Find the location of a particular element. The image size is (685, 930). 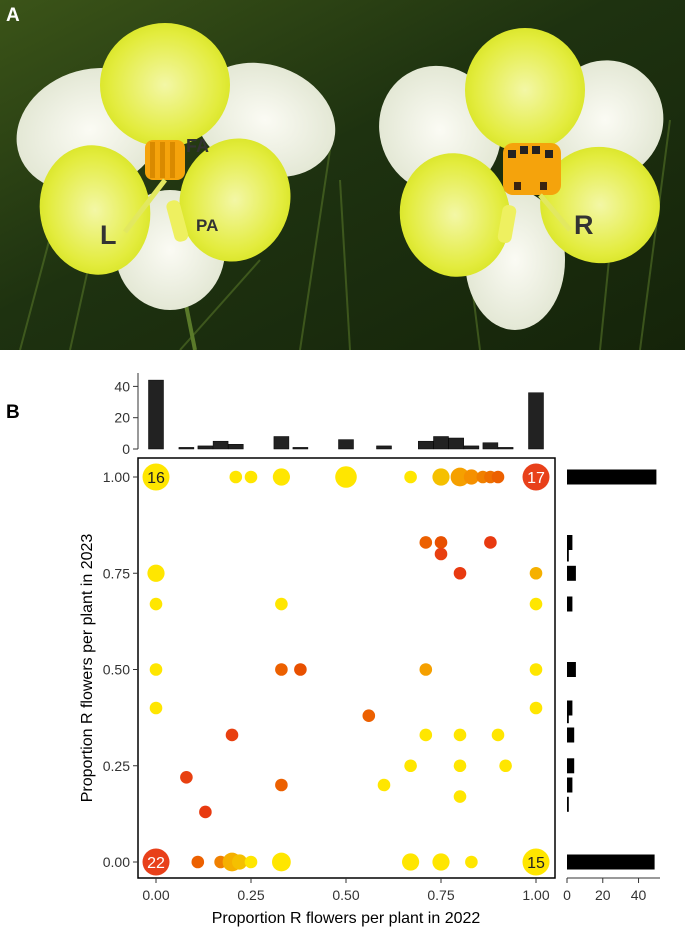

y-tick-label: 0.75 is located at coordinates (116, 573).